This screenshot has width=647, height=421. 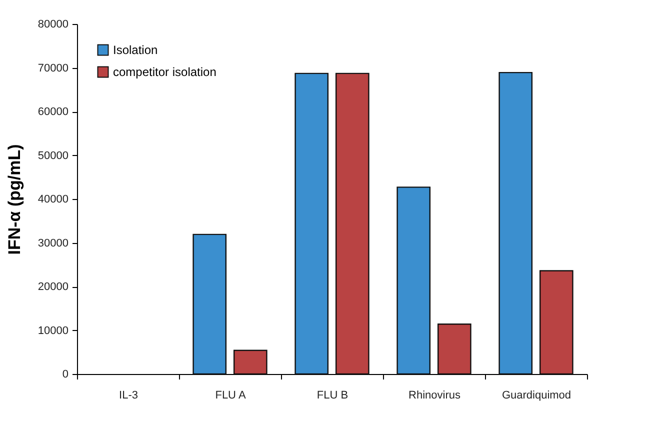 I want to click on x-tick-label: Guardiquimod, so click(x=537, y=396).